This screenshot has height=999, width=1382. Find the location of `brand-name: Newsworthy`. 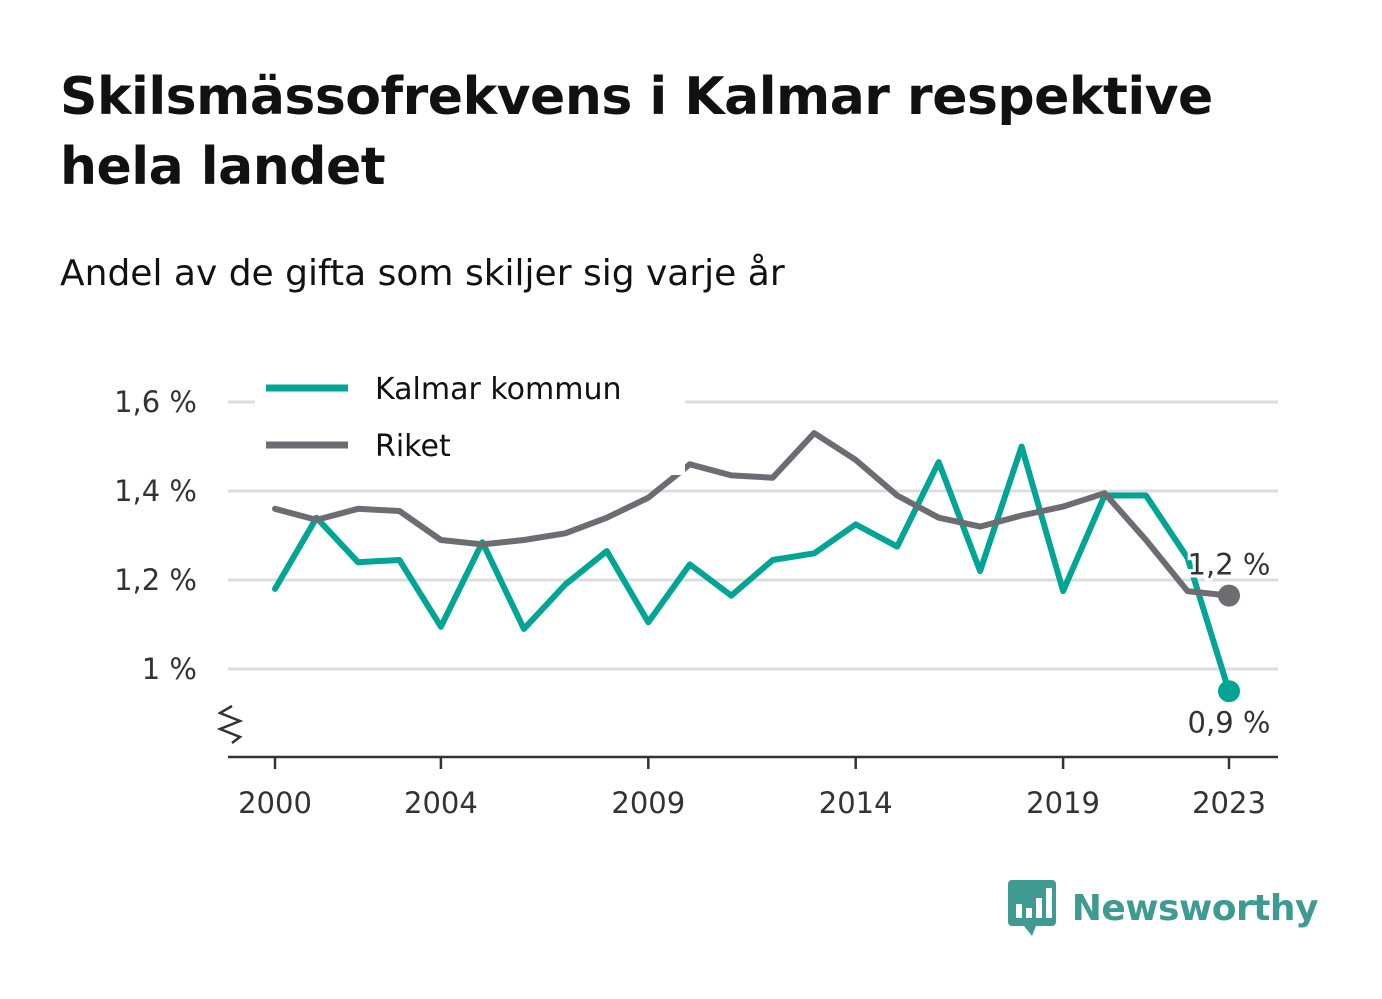

brand-name: Newsworthy is located at coordinates (1195, 908).